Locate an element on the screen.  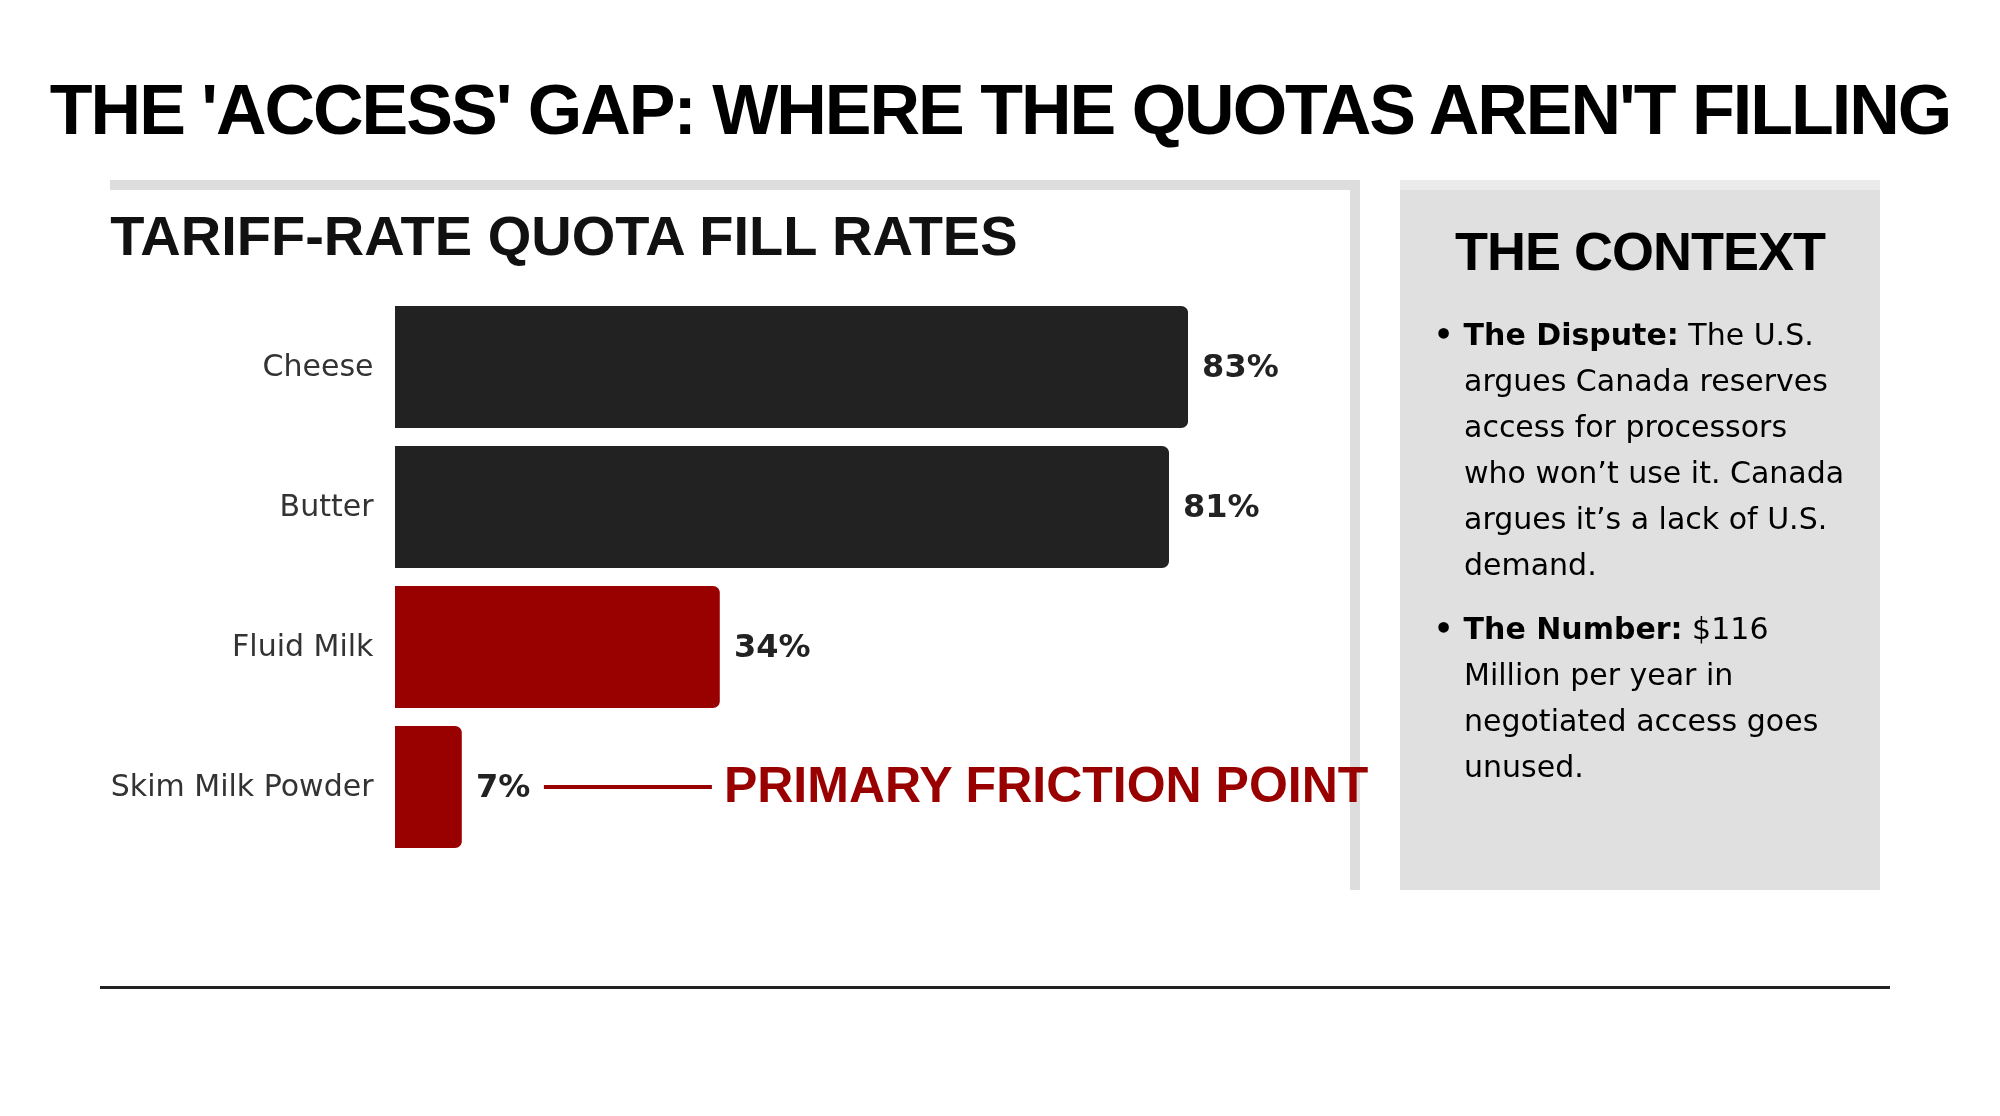
y-tick-label: Skim Milk Powder is located at coordinates (242, 785).